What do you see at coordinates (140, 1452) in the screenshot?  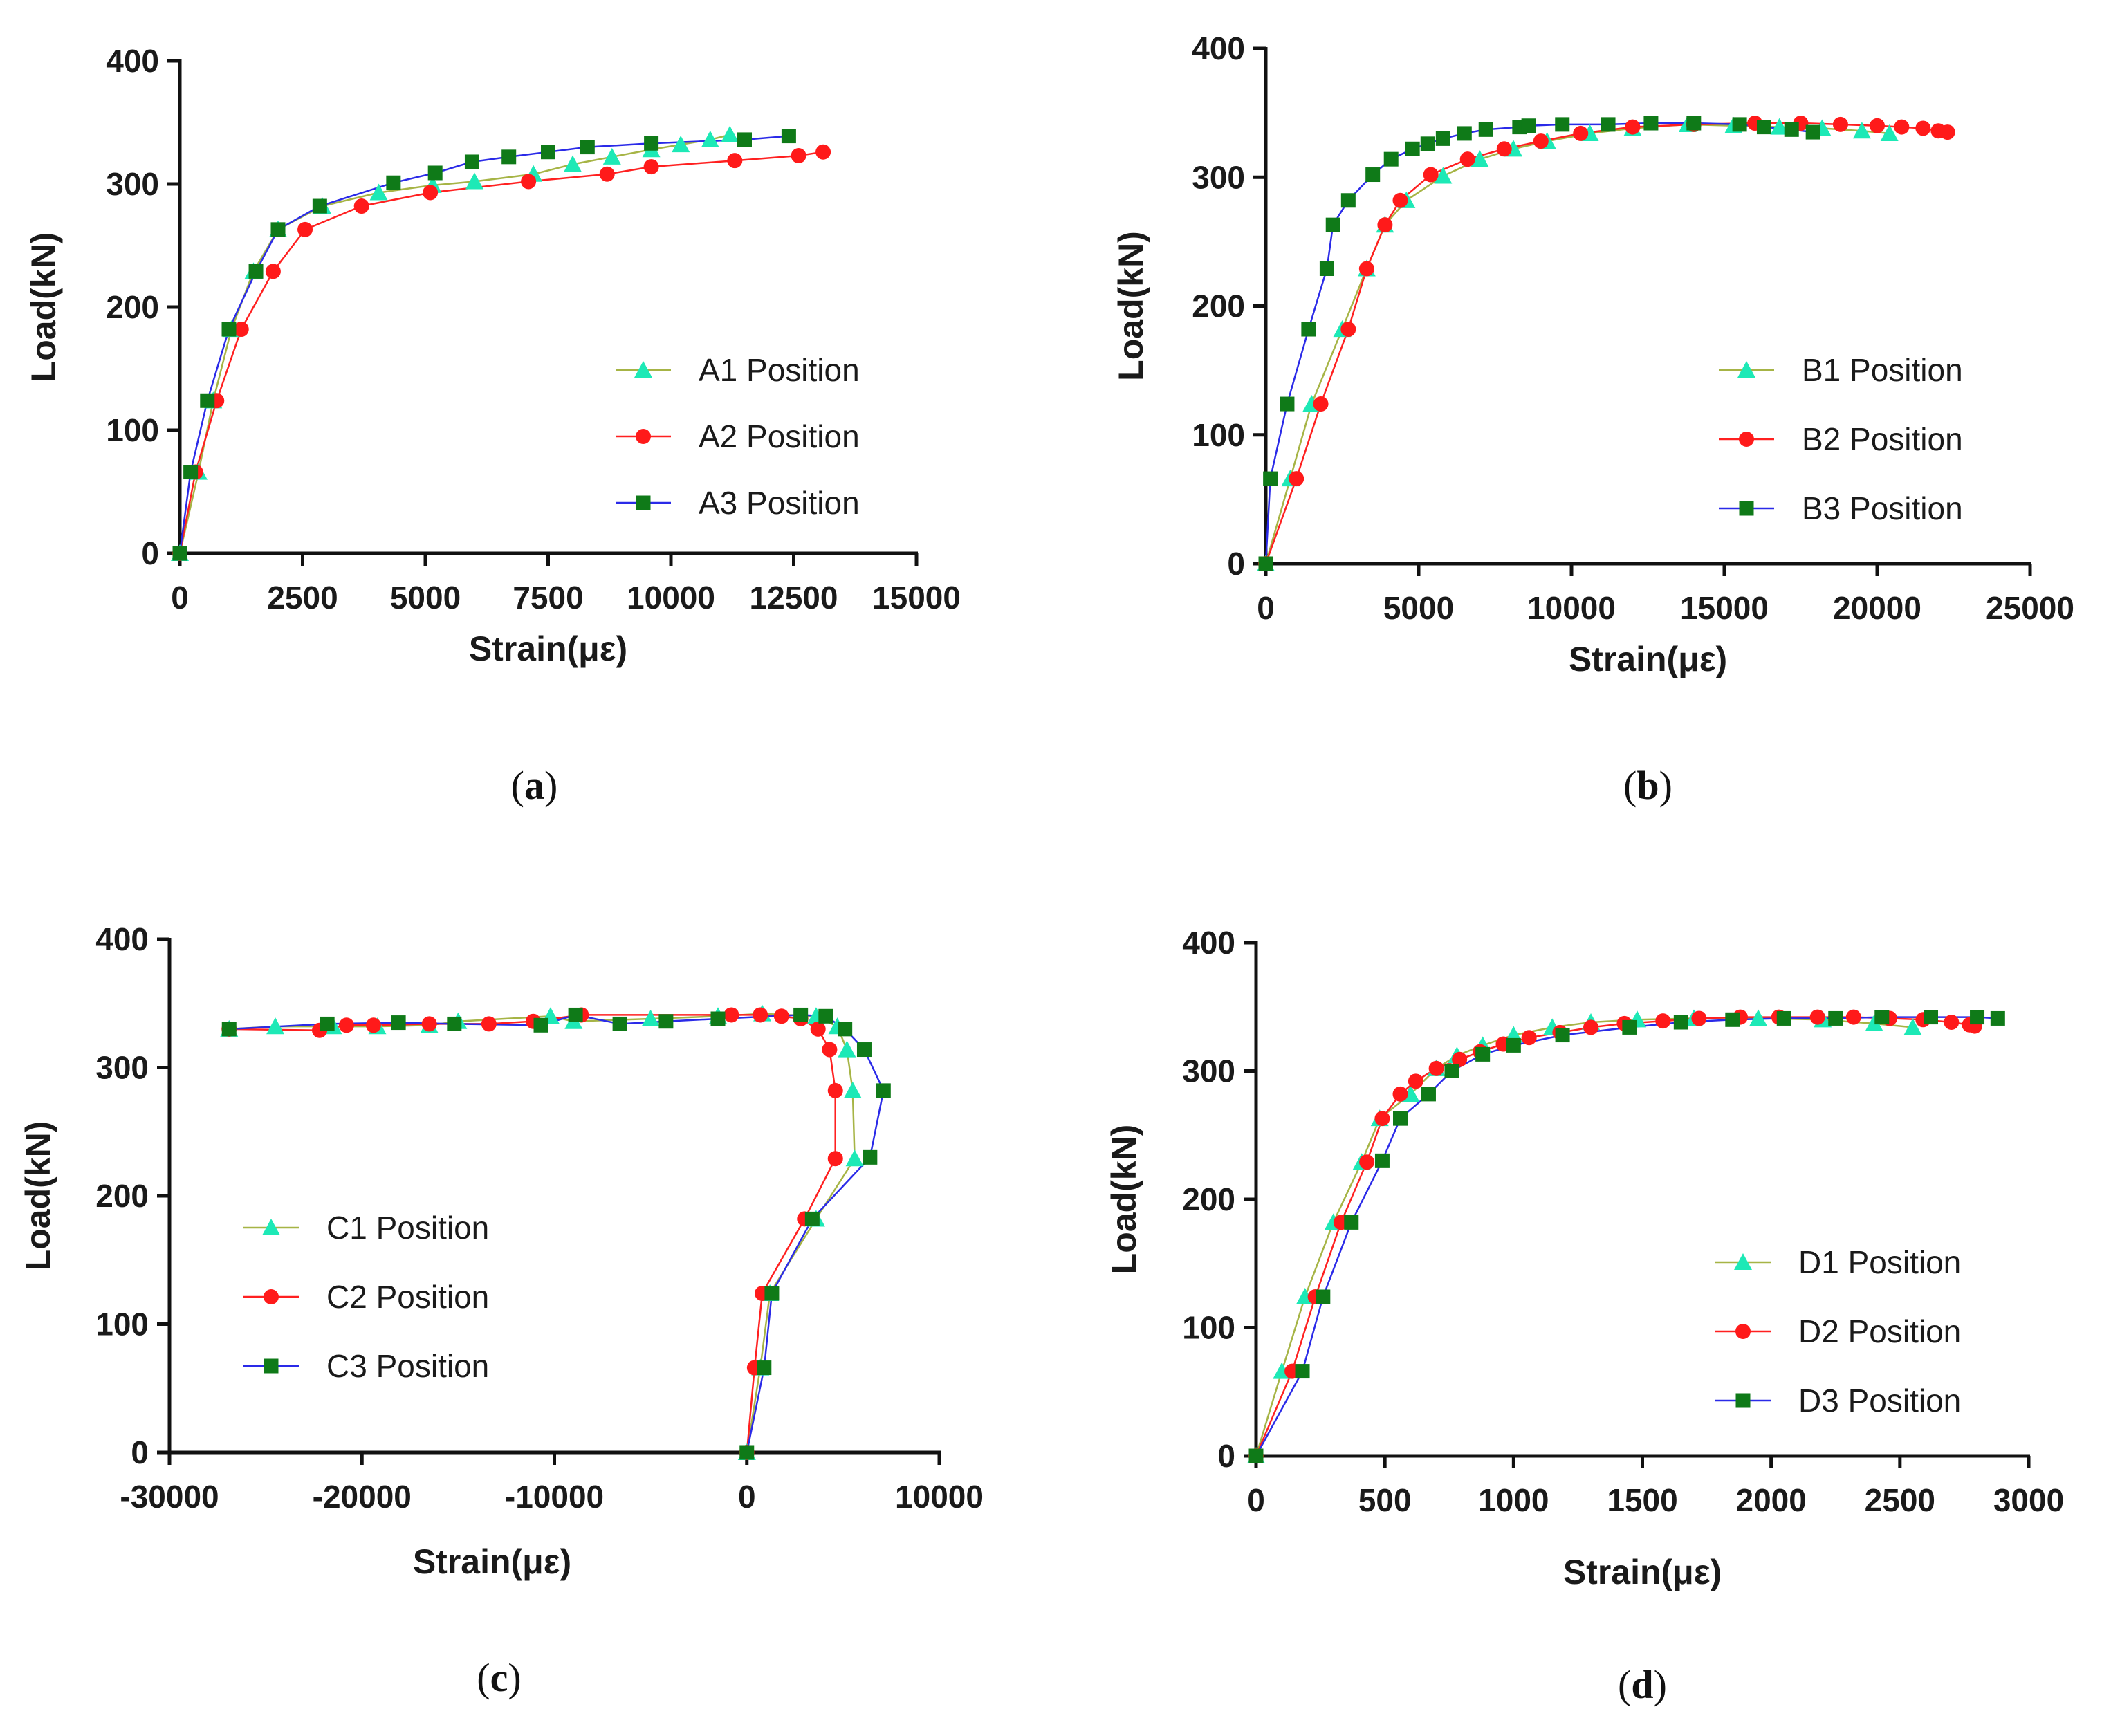 I see `y-tick-label: 0` at bounding box center [140, 1452].